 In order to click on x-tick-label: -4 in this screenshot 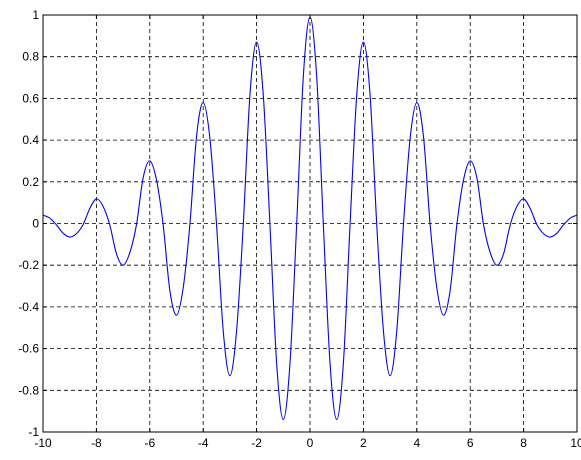, I will do `click(203, 443)`.